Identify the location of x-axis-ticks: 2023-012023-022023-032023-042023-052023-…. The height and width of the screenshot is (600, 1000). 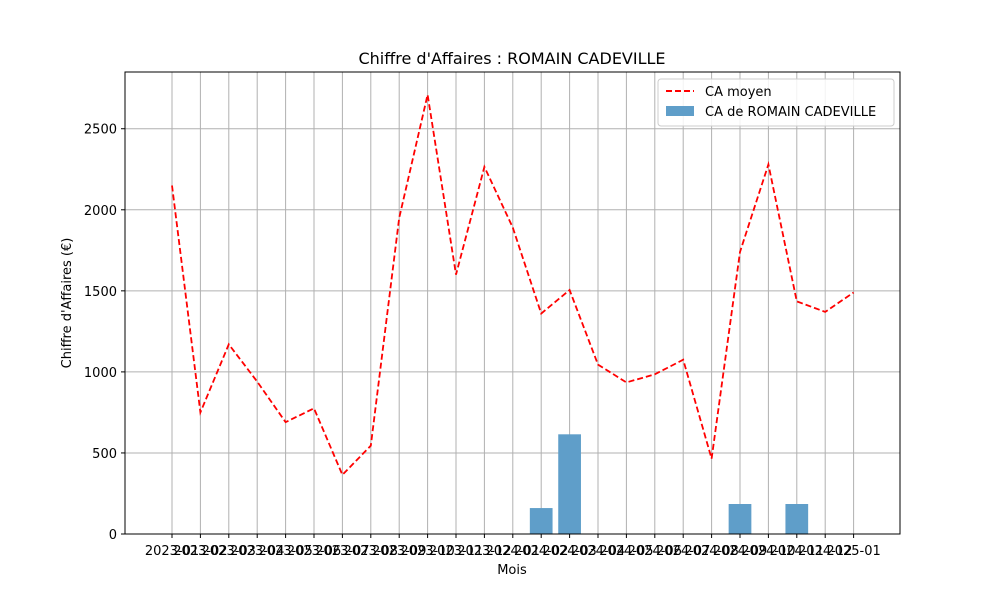
(513, 546).